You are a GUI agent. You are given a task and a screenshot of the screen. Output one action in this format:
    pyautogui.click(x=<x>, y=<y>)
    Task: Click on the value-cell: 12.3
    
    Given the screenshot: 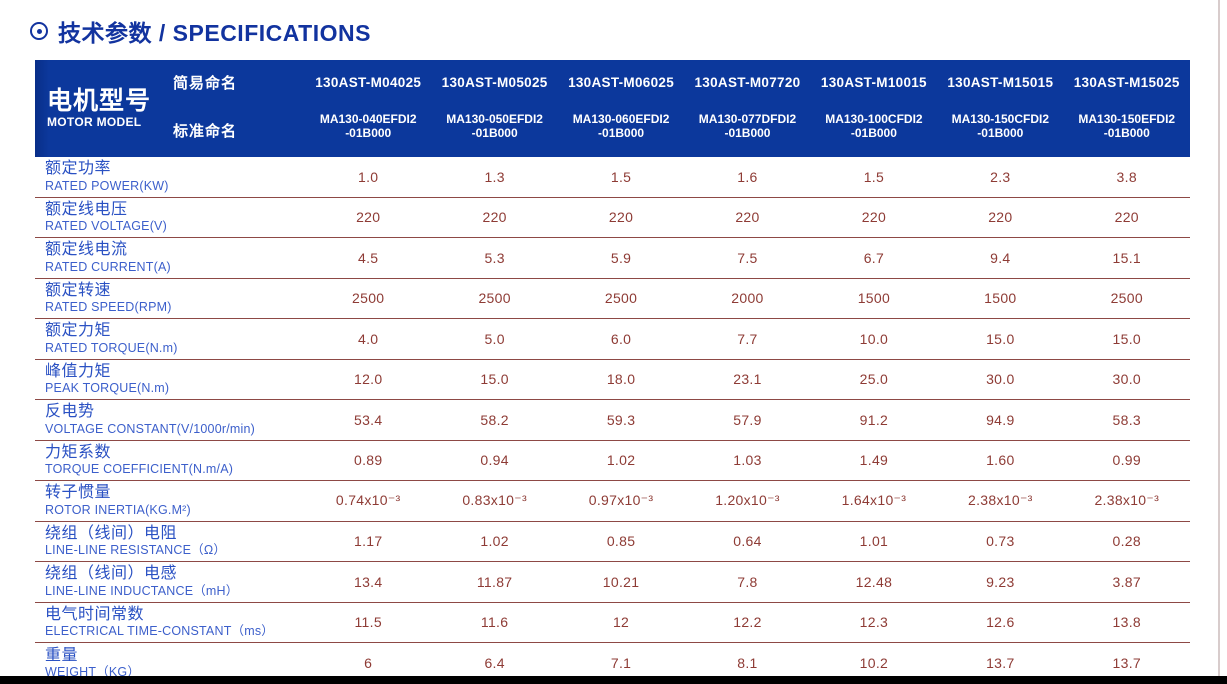 What is the action you would take?
    pyautogui.click(x=874, y=622)
    